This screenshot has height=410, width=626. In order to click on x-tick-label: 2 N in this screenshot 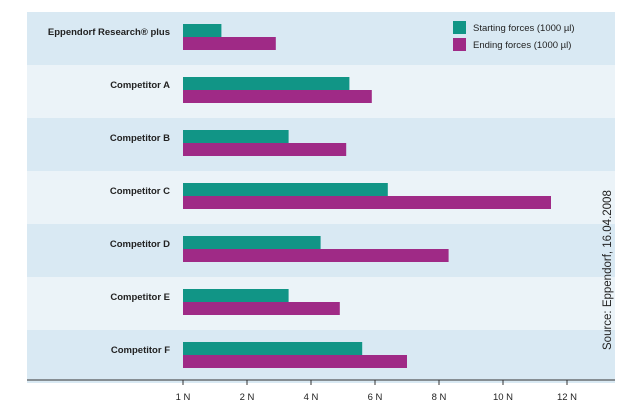, I will do `click(247, 397)`.